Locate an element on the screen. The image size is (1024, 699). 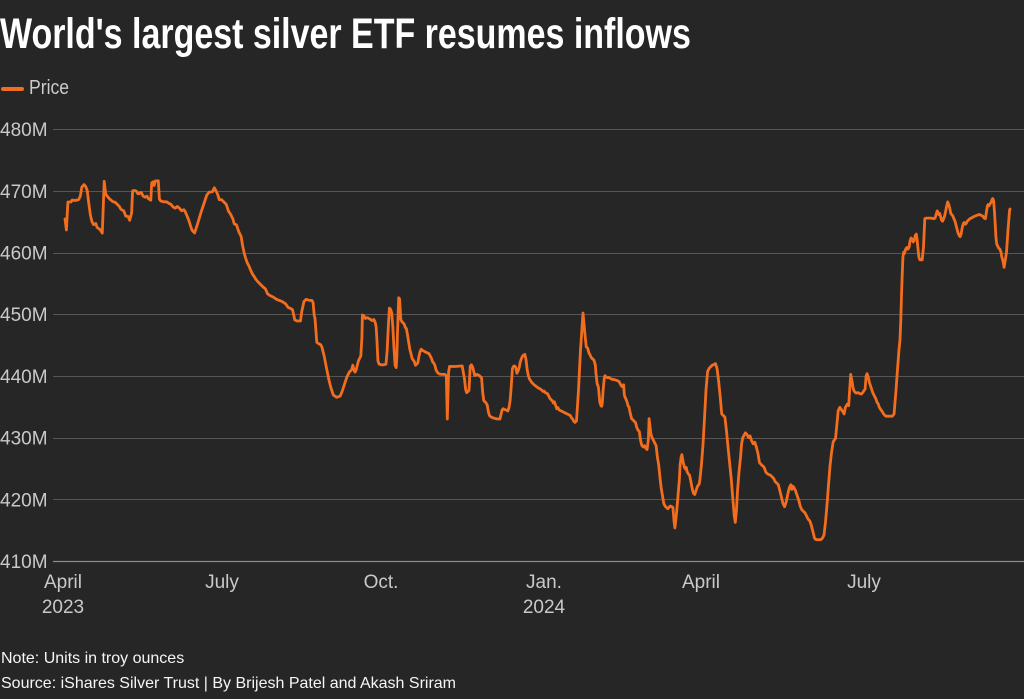
svg-text: Jan. is located at coordinates (544, 582).